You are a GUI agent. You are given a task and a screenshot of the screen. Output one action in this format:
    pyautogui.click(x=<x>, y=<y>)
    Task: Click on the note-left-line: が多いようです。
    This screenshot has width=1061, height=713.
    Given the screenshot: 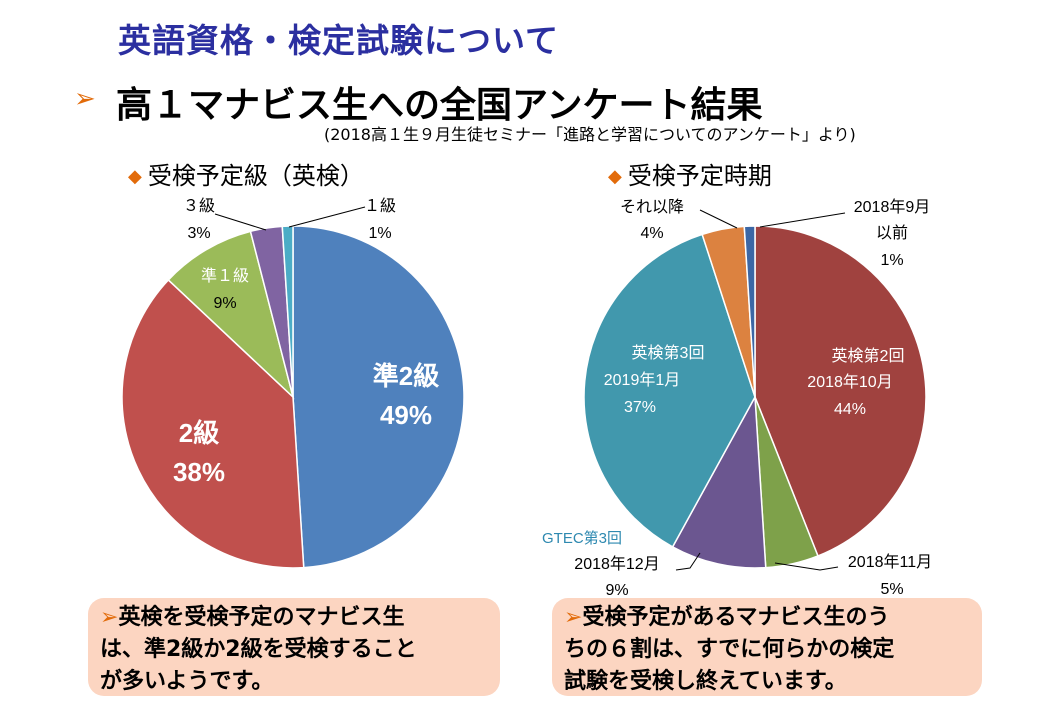 What is the action you would take?
    pyautogui.click(x=187, y=681)
    